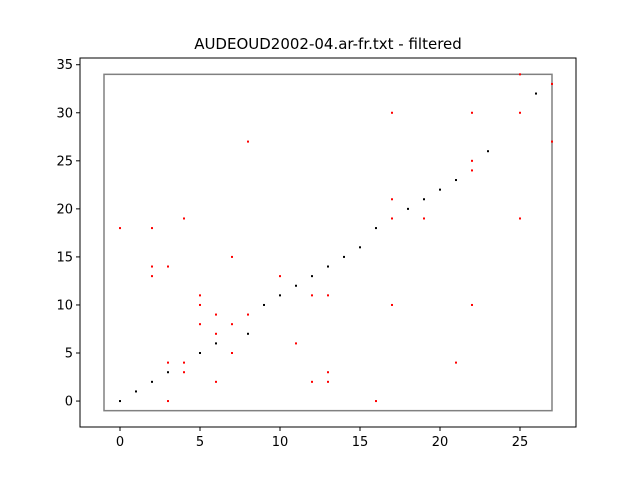 This screenshot has height=480, width=640. Describe the element at coordinates (64, 305) in the screenshot. I see `y-tick-label: 10` at that location.